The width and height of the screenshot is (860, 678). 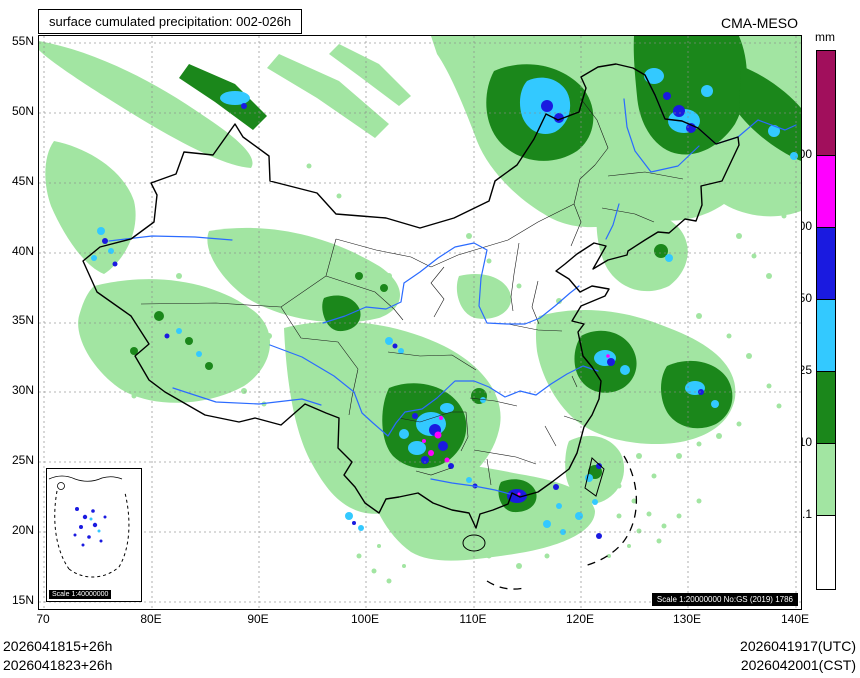 I want to click on footer-valid-times: 2026041917(UTC) 2026042001(CST), so click(x=798, y=656).